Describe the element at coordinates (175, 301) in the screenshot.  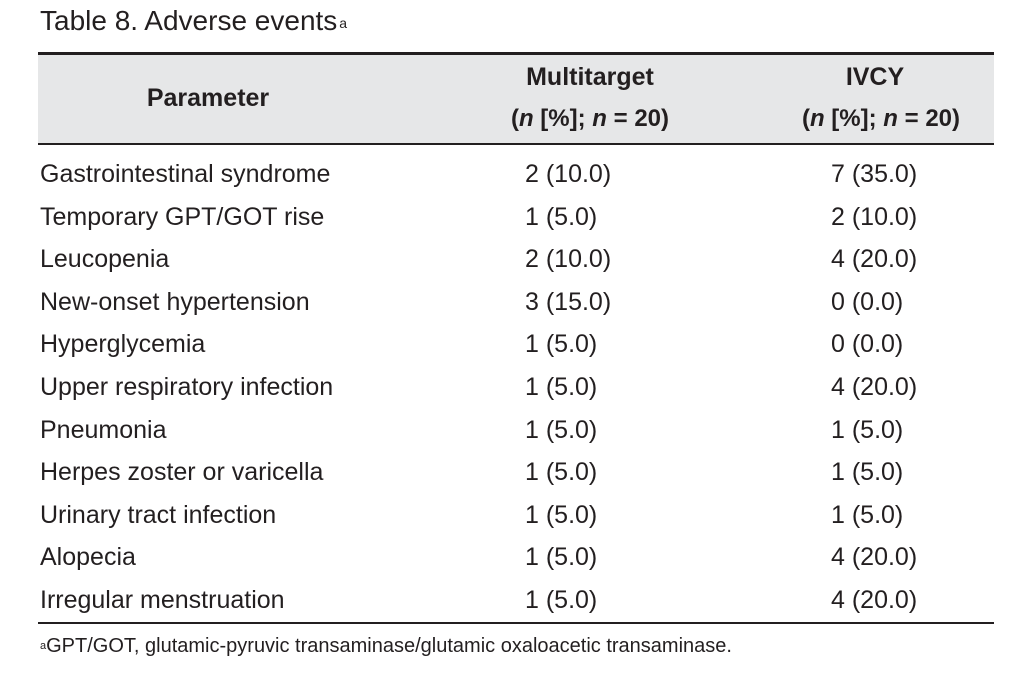
I see `cell-parameter: New-onset hypertension` at that location.